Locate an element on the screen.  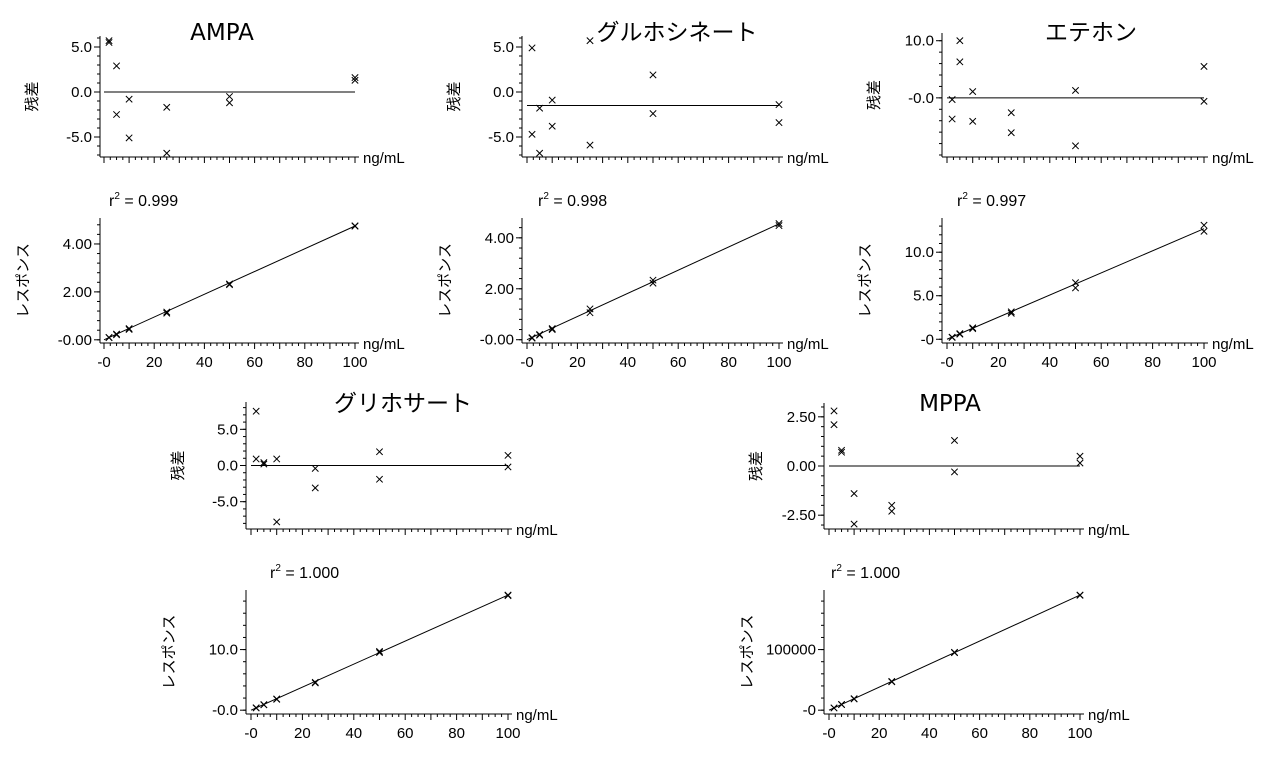
r-squared-label: r2 = 1.000 is located at coordinates (865, 572).